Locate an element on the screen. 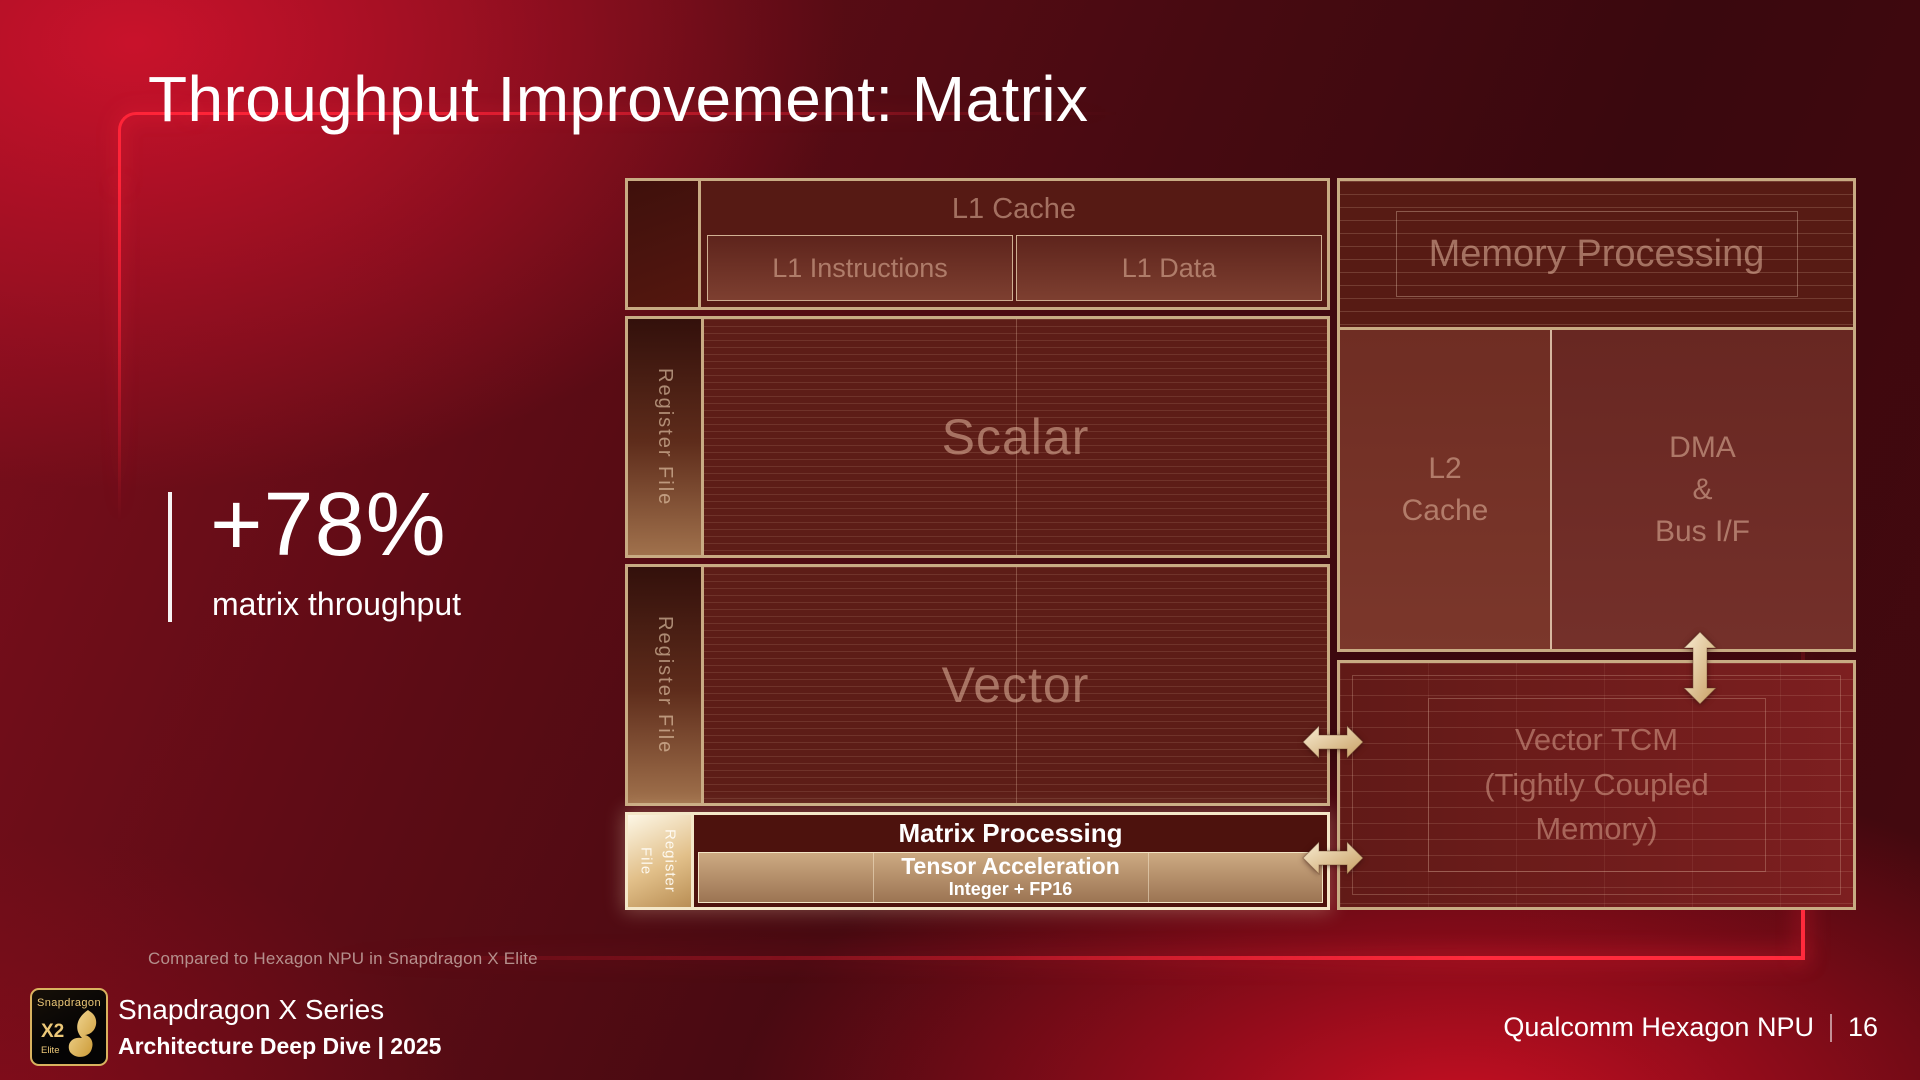  l1-cache-label: L1 Cache is located at coordinates (1014, 208).